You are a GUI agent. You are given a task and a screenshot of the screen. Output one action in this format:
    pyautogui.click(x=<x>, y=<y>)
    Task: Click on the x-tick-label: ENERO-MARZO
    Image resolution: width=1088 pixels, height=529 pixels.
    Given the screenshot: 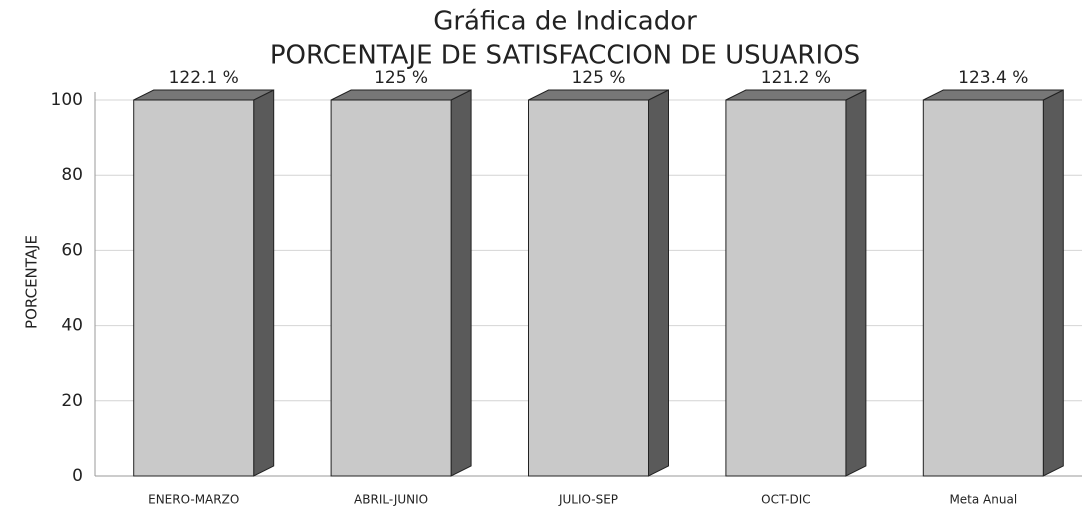 What is the action you would take?
    pyautogui.click(x=193, y=500)
    